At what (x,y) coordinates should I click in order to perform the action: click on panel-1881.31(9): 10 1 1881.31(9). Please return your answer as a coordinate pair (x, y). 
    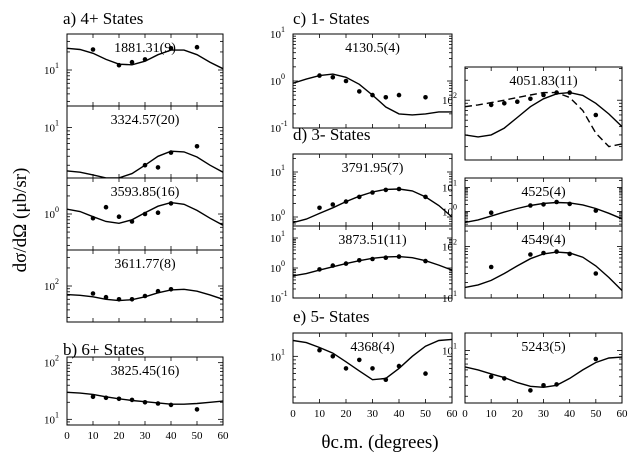
    Looking at the image, I should click on (134, 70).